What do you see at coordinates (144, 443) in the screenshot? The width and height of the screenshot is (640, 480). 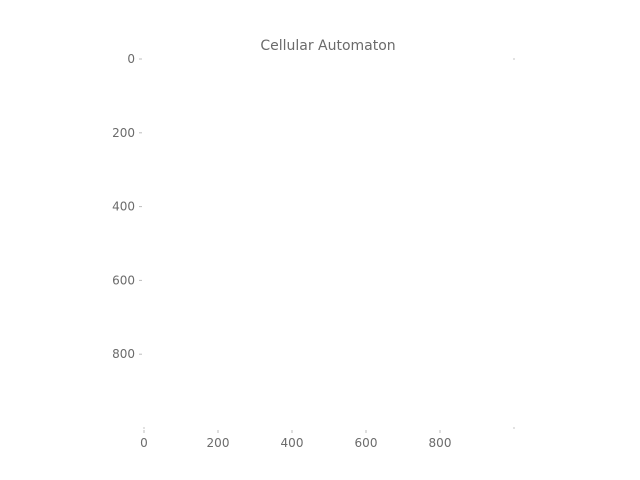 I see `x-tick-label: 0` at bounding box center [144, 443].